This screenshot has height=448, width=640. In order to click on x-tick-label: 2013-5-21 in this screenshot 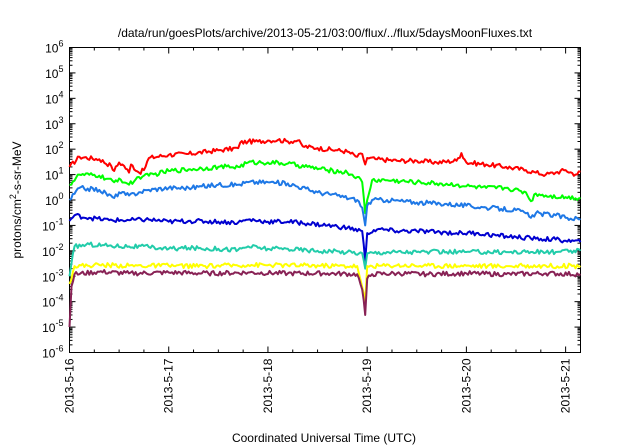, I will do `click(566, 385)`.